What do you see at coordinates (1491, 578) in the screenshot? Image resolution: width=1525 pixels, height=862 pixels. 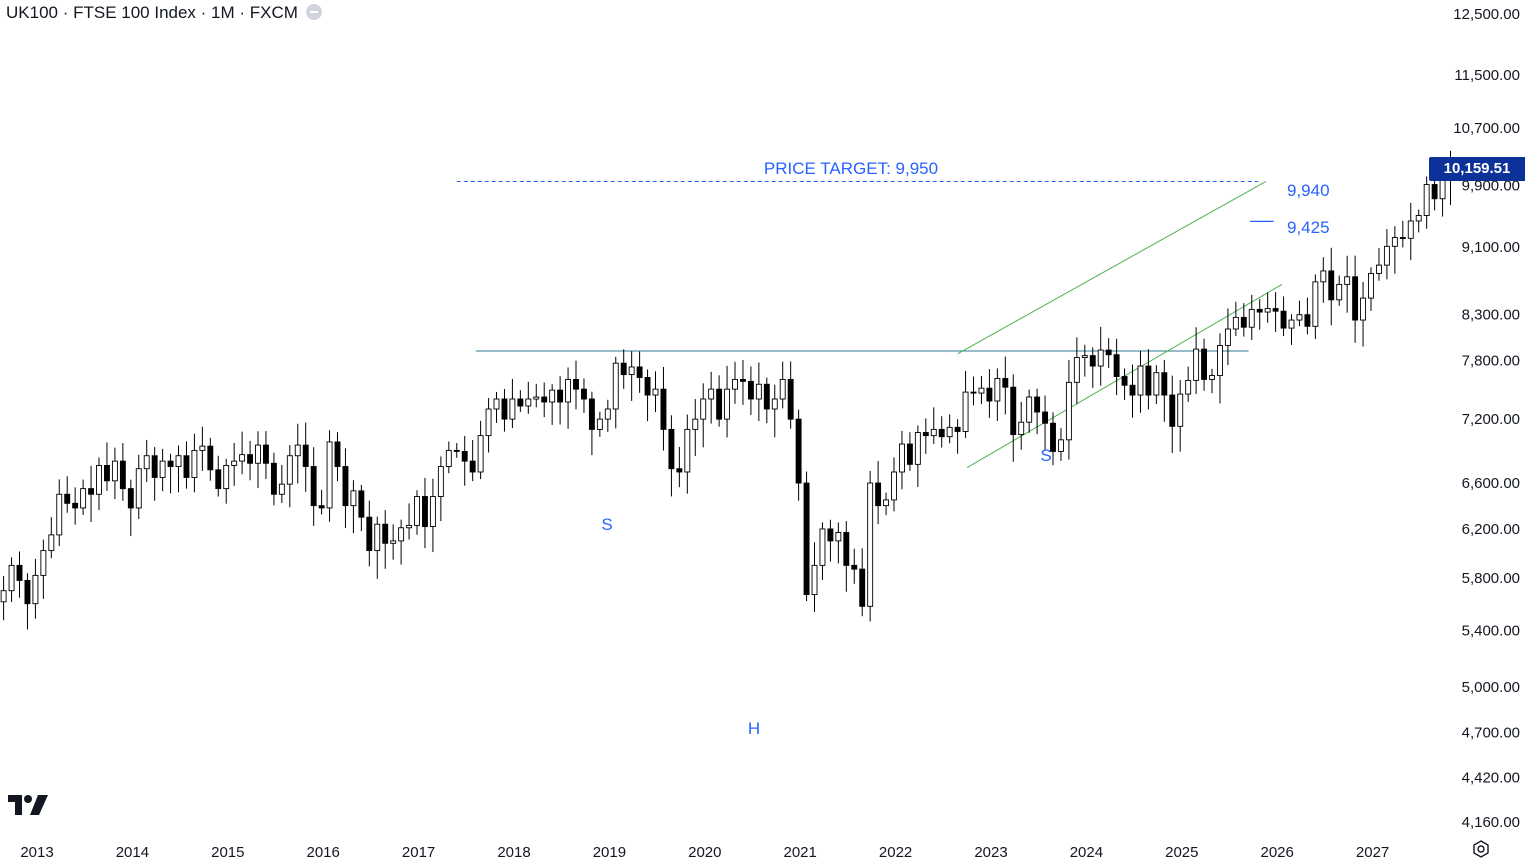 I see `y-tick-label: 5,800.00` at bounding box center [1491, 578].